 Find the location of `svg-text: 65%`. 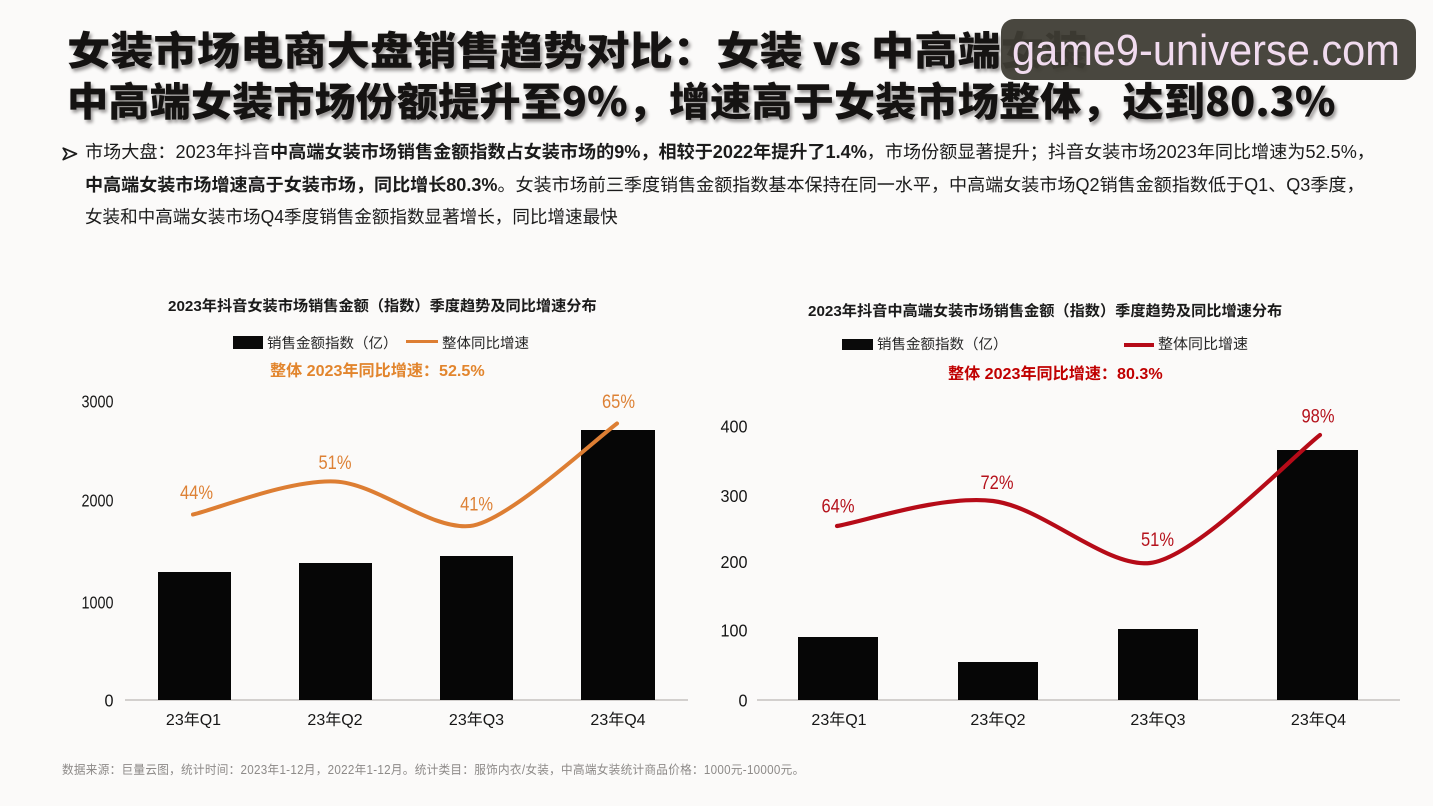

svg-text: 65% is located at coordinates (618, 402).